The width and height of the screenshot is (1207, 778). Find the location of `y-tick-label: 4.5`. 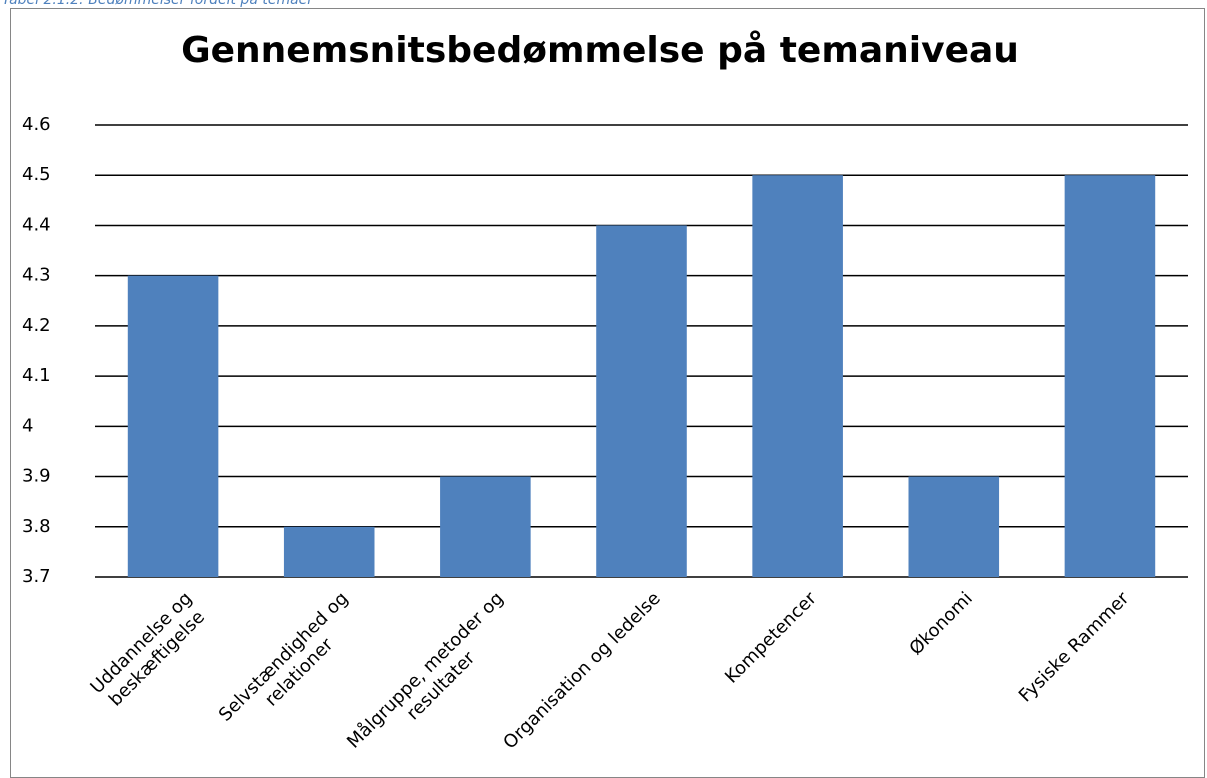

y-tick-label: 4.5 is located at coordinates (36, 174).